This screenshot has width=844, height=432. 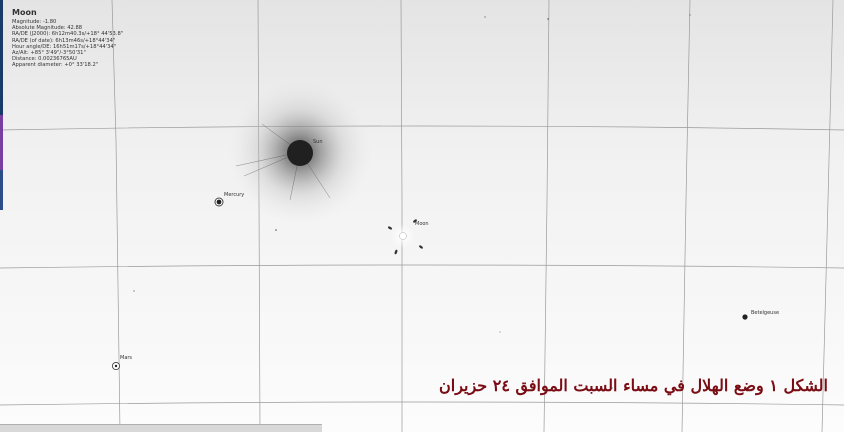 I want to click on window-edge-bottom, so click(x=1, y=190).